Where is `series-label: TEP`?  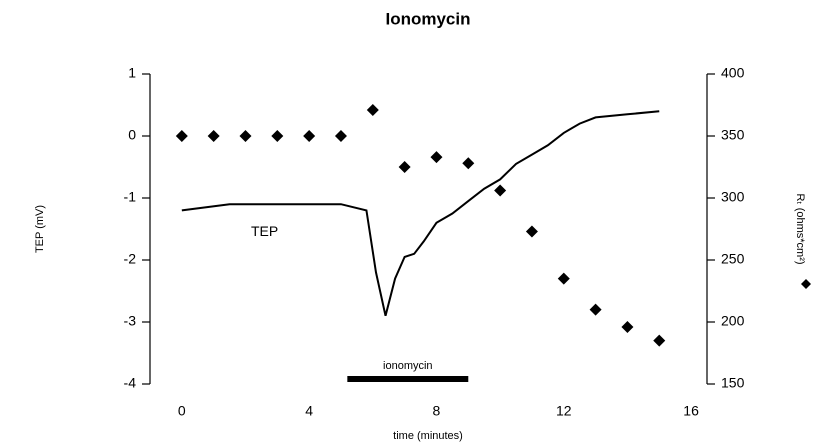 series-label: TEP is located at coordinates (264, 231).